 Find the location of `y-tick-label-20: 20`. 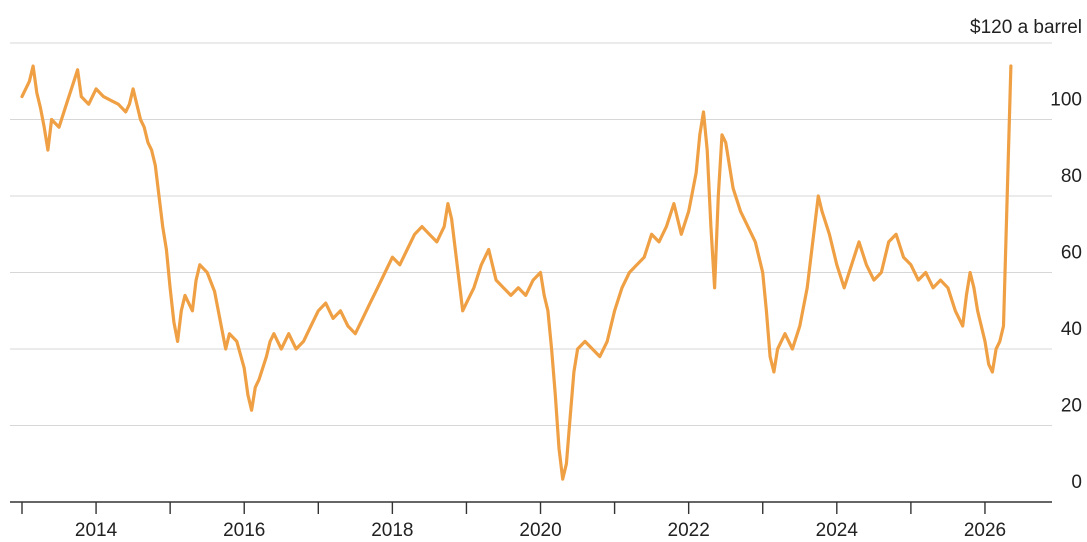

y-tick-label-20: 20 is located at coordinates (1071, 406).